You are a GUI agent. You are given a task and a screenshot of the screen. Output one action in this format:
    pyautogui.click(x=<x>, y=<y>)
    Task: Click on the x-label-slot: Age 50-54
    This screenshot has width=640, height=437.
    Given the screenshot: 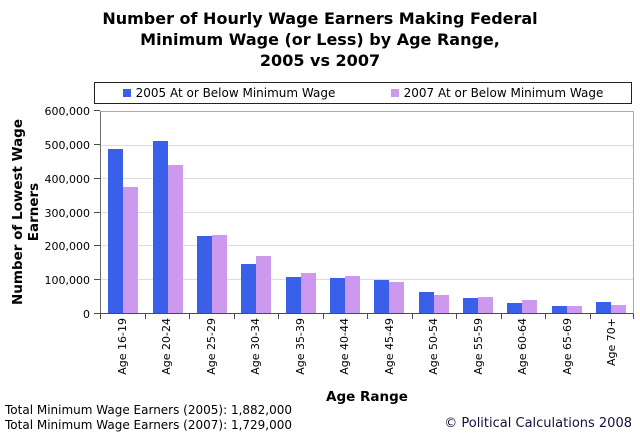 What is the action you would take?
    pyautogui.click(x=434, y=356)
    